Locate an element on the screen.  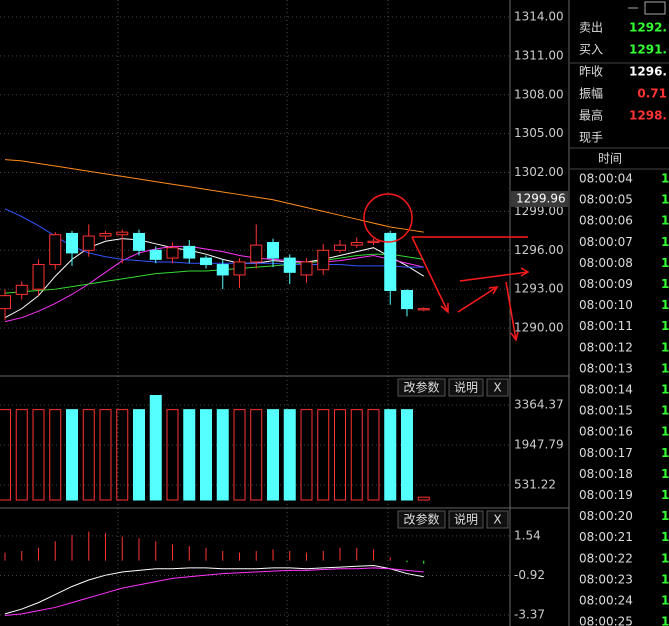
quote-label: 最高 is located at coordinates (591, 115).